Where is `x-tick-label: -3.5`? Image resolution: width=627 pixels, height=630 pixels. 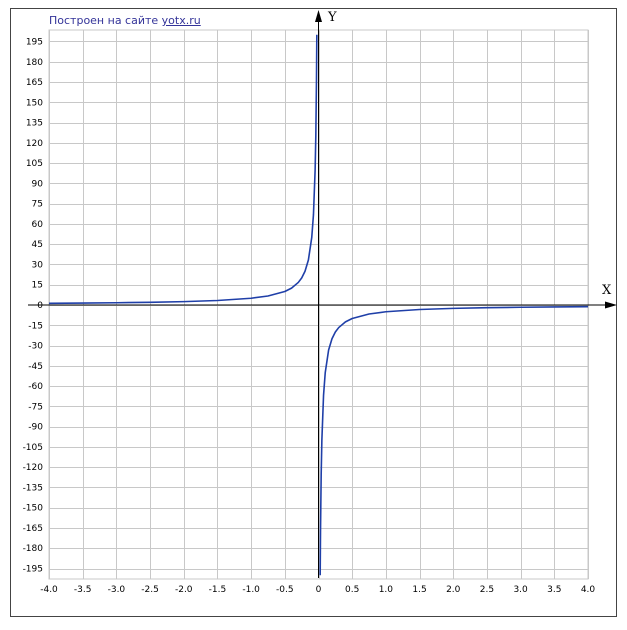 x-tick-label: -3.5 is located at coordinates (83, 590).